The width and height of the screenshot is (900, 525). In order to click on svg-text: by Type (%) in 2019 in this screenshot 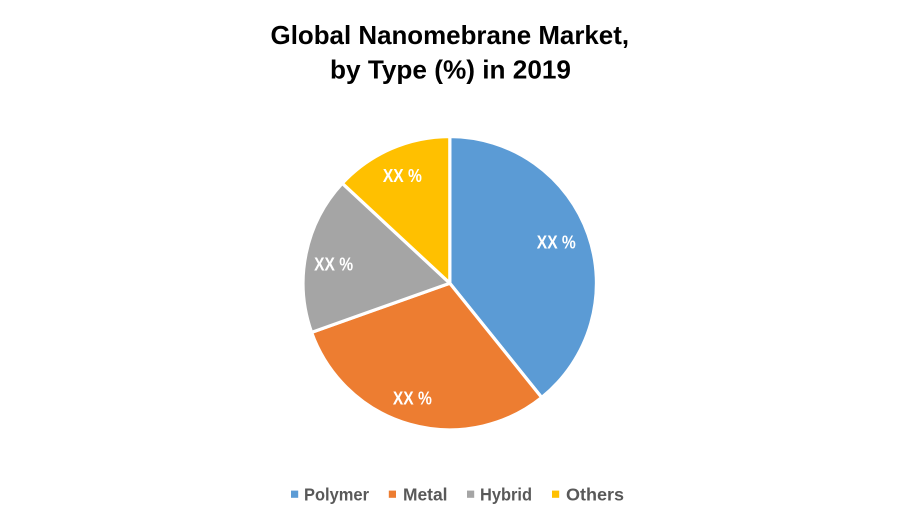, I will do `click(450, 71)`.